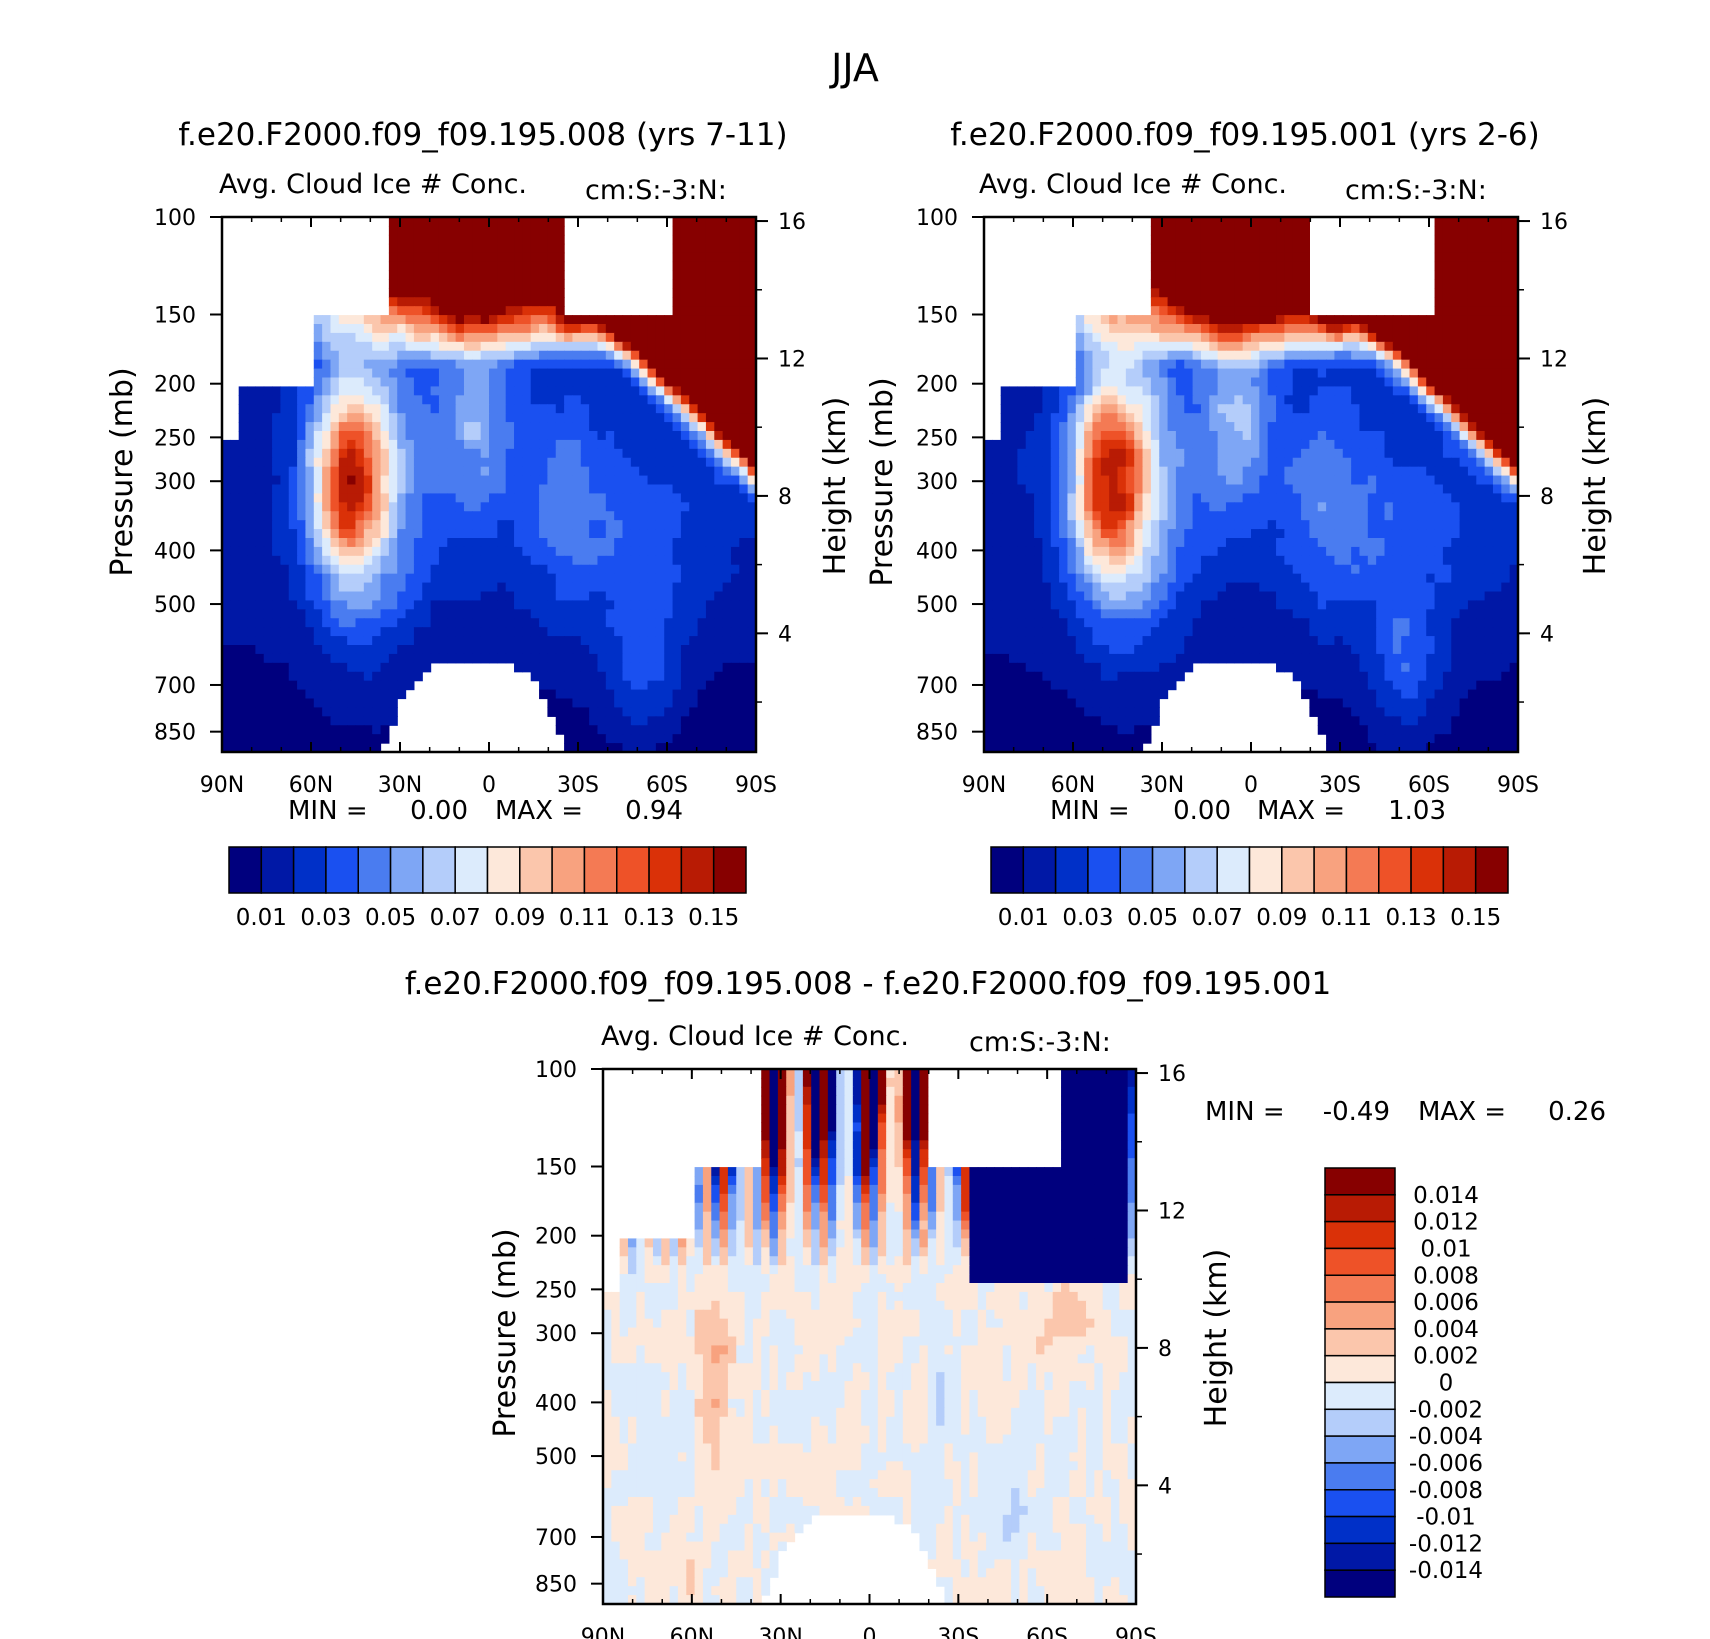 This screenshot has height=1639, width=1710. What do you see at coordinates (792, 222) in the screenshot?
I see `y2-tick-label: 16` at bounding box center [792, 222].